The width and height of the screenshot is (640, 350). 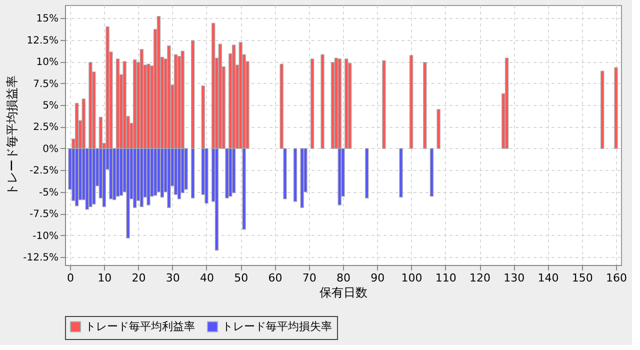 I want to click on y-tick-label: 7.5%, so click(x=45, y=84).